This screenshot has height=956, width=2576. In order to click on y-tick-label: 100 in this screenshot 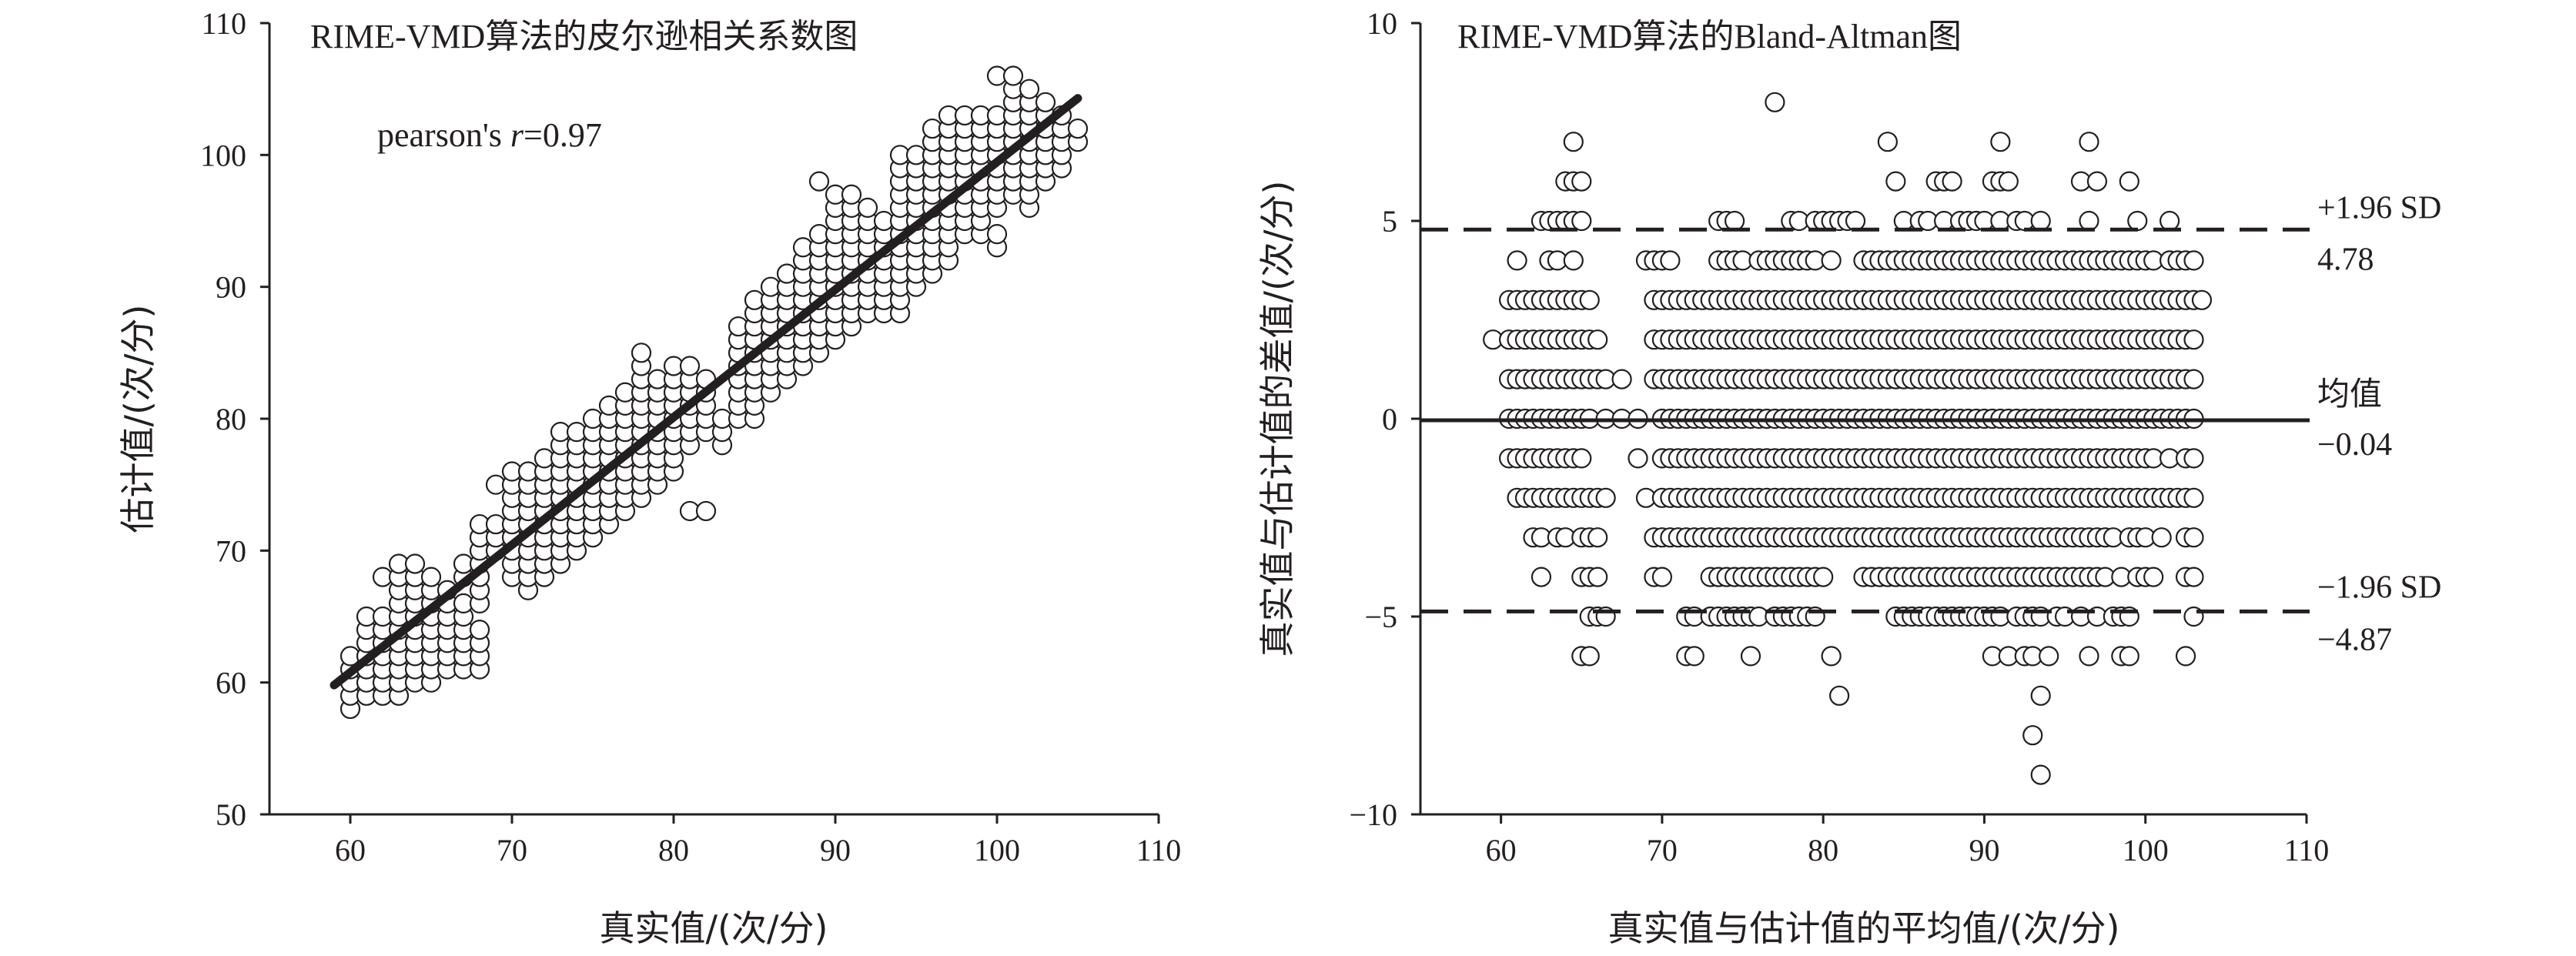, I will do `click(223, 155)`.